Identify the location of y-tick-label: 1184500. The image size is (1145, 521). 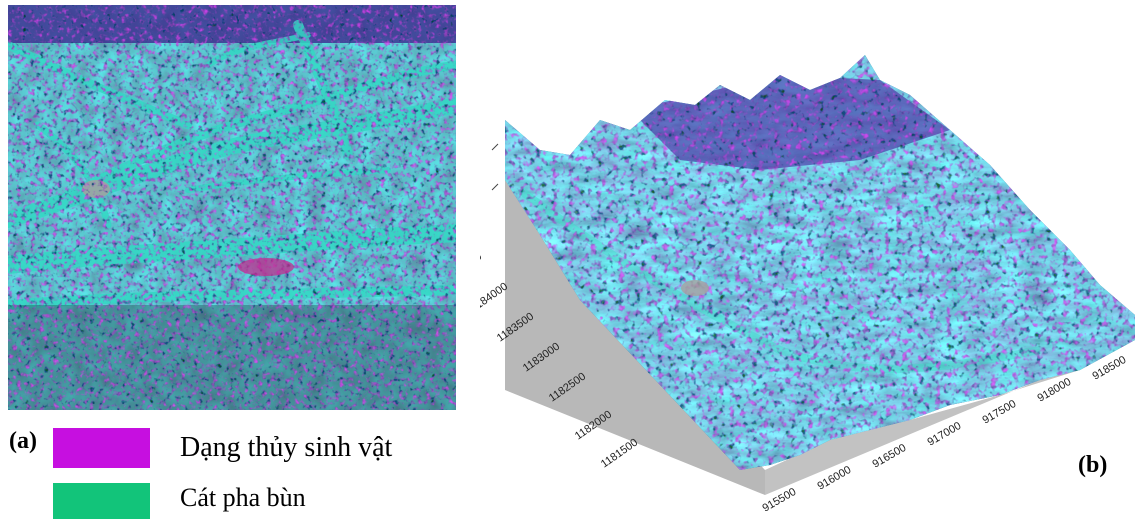
(482, 268).